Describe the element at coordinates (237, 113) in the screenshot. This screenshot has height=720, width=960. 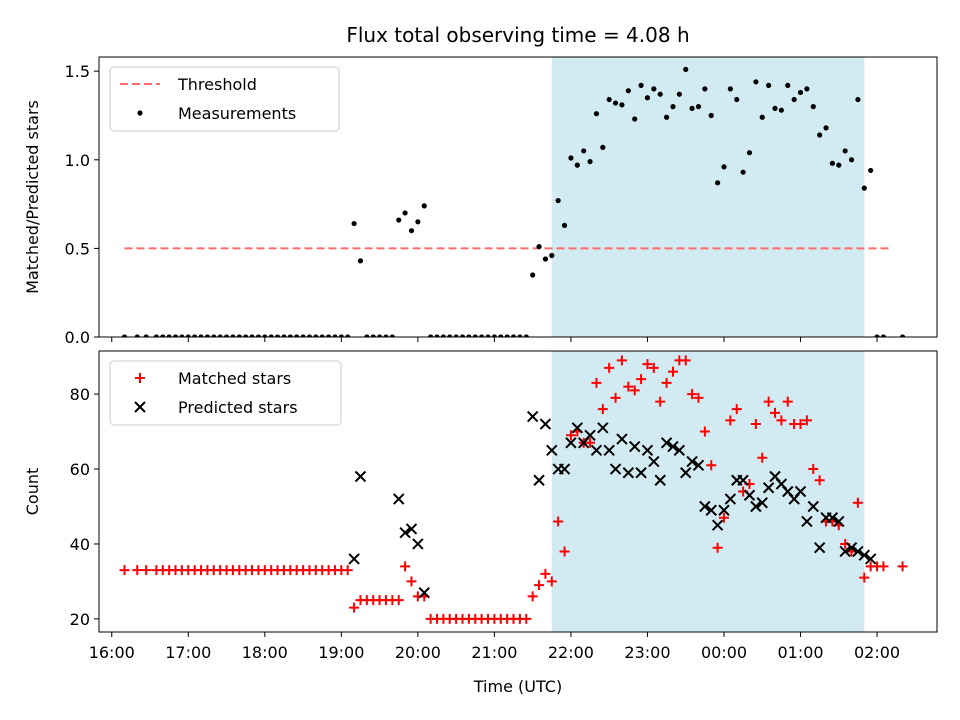
I see `legend-entry-label: Measurements` at that location.